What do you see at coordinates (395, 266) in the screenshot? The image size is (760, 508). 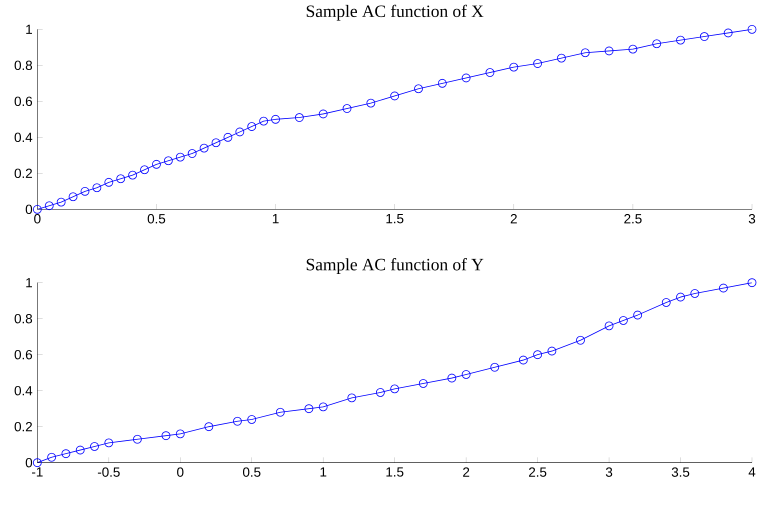 I see `chart-title: Sample AC function of Y` at bounding box center [395, 266].